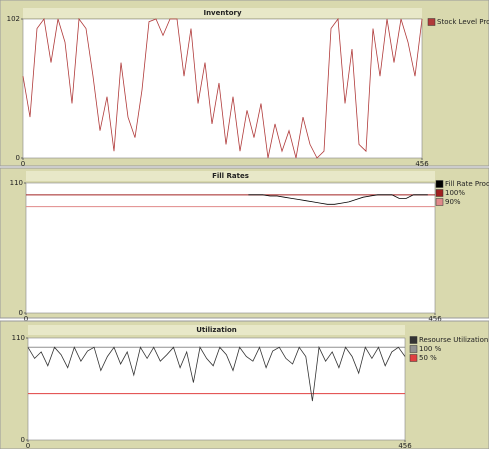 The height and width of the screenshot is (453, 489). I want to click on panel-title: Utilization, so click(216, 330).